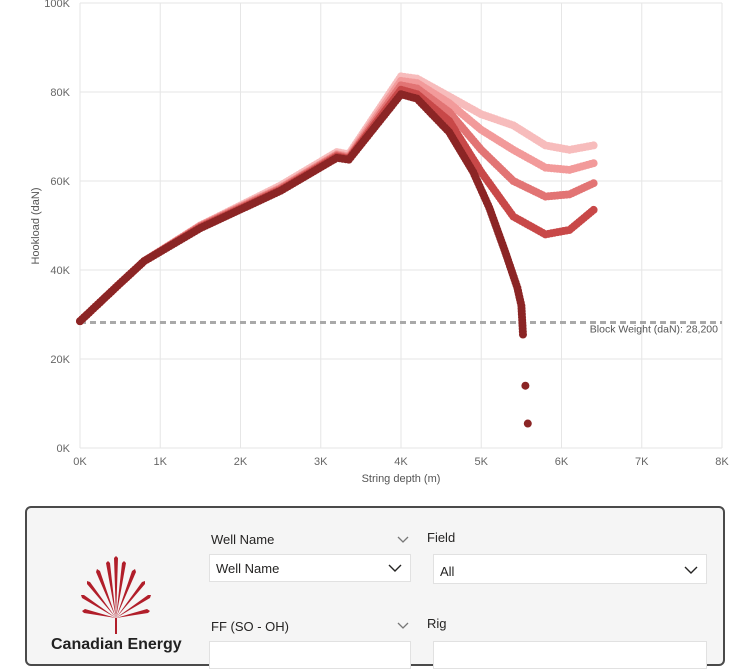 The height and width of the screenshot is (669, 751). What do you see at coordinates (310, 655) in the screenshot?
I see `ff-dropdown` at bounding box center [310, 655].